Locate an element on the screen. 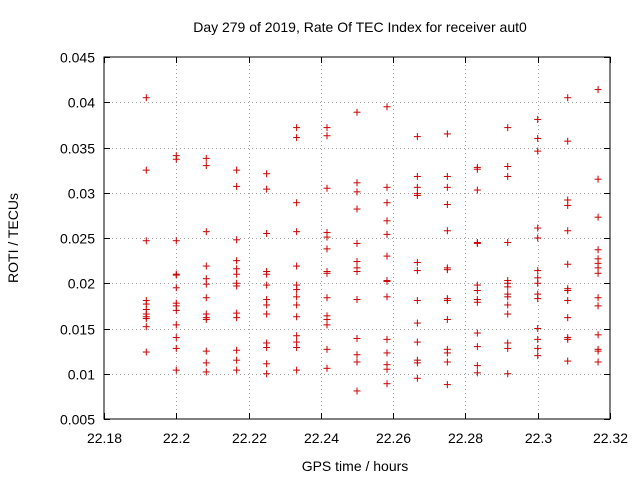 The height and width of the screenshot is (480, 640). y-tick-label: 0.035 is located at coordinates (77, 149).